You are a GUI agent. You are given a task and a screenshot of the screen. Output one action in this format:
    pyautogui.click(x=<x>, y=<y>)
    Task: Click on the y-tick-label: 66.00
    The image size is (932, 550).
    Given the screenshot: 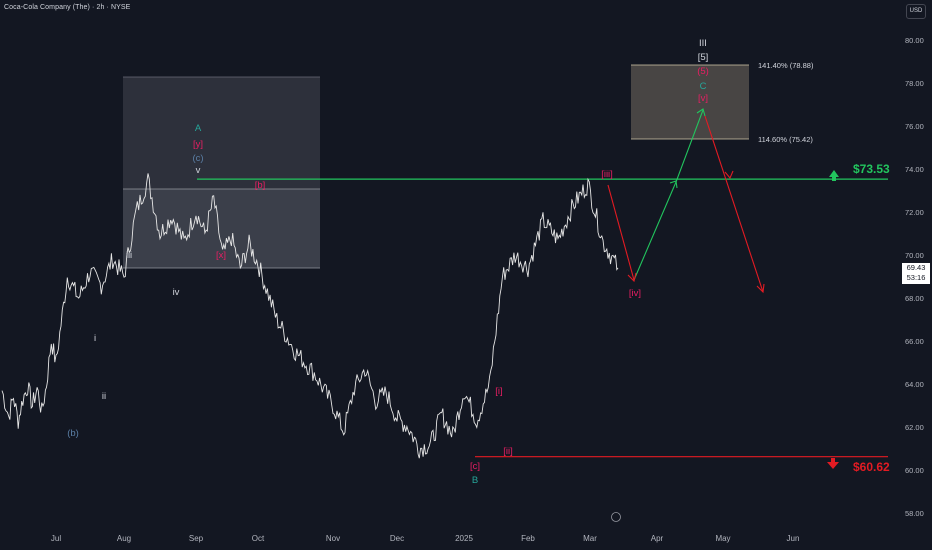 What is the action you would take?
    pyautogui.click(x=914, y=341)
    